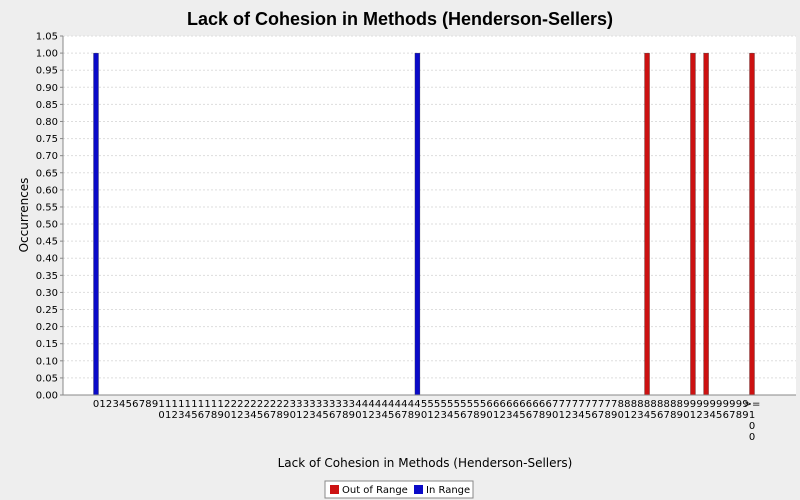 This screenshot has width=800, height=500. I want to click on y-tick-label: 1.00, so click(47, 54).